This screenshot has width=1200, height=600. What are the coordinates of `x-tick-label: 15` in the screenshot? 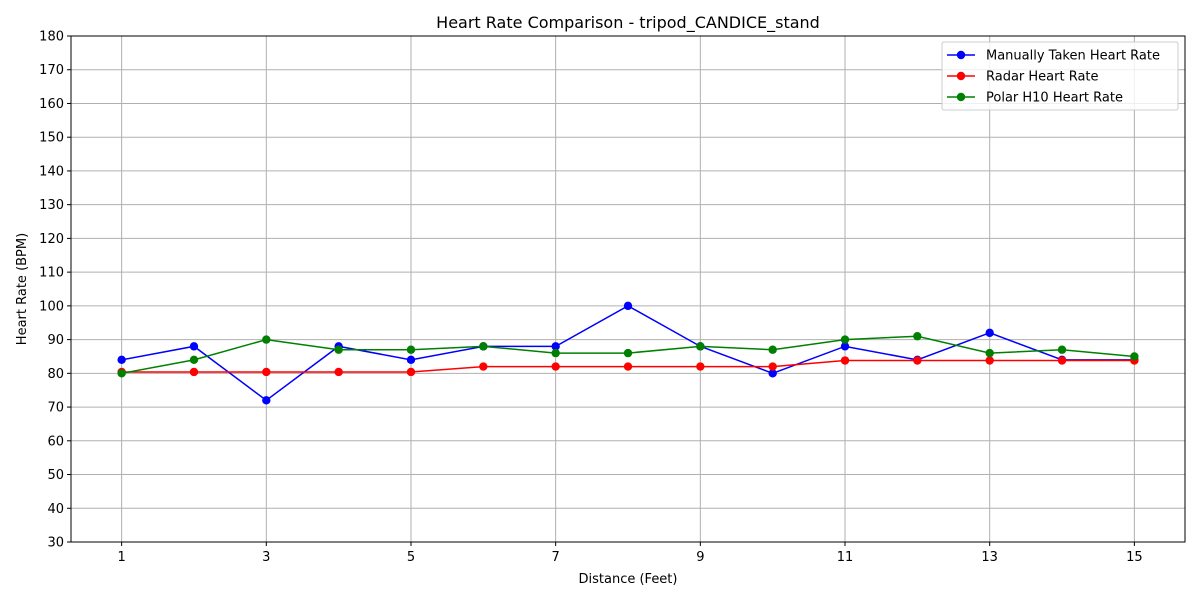 It's located at (1134, 557).